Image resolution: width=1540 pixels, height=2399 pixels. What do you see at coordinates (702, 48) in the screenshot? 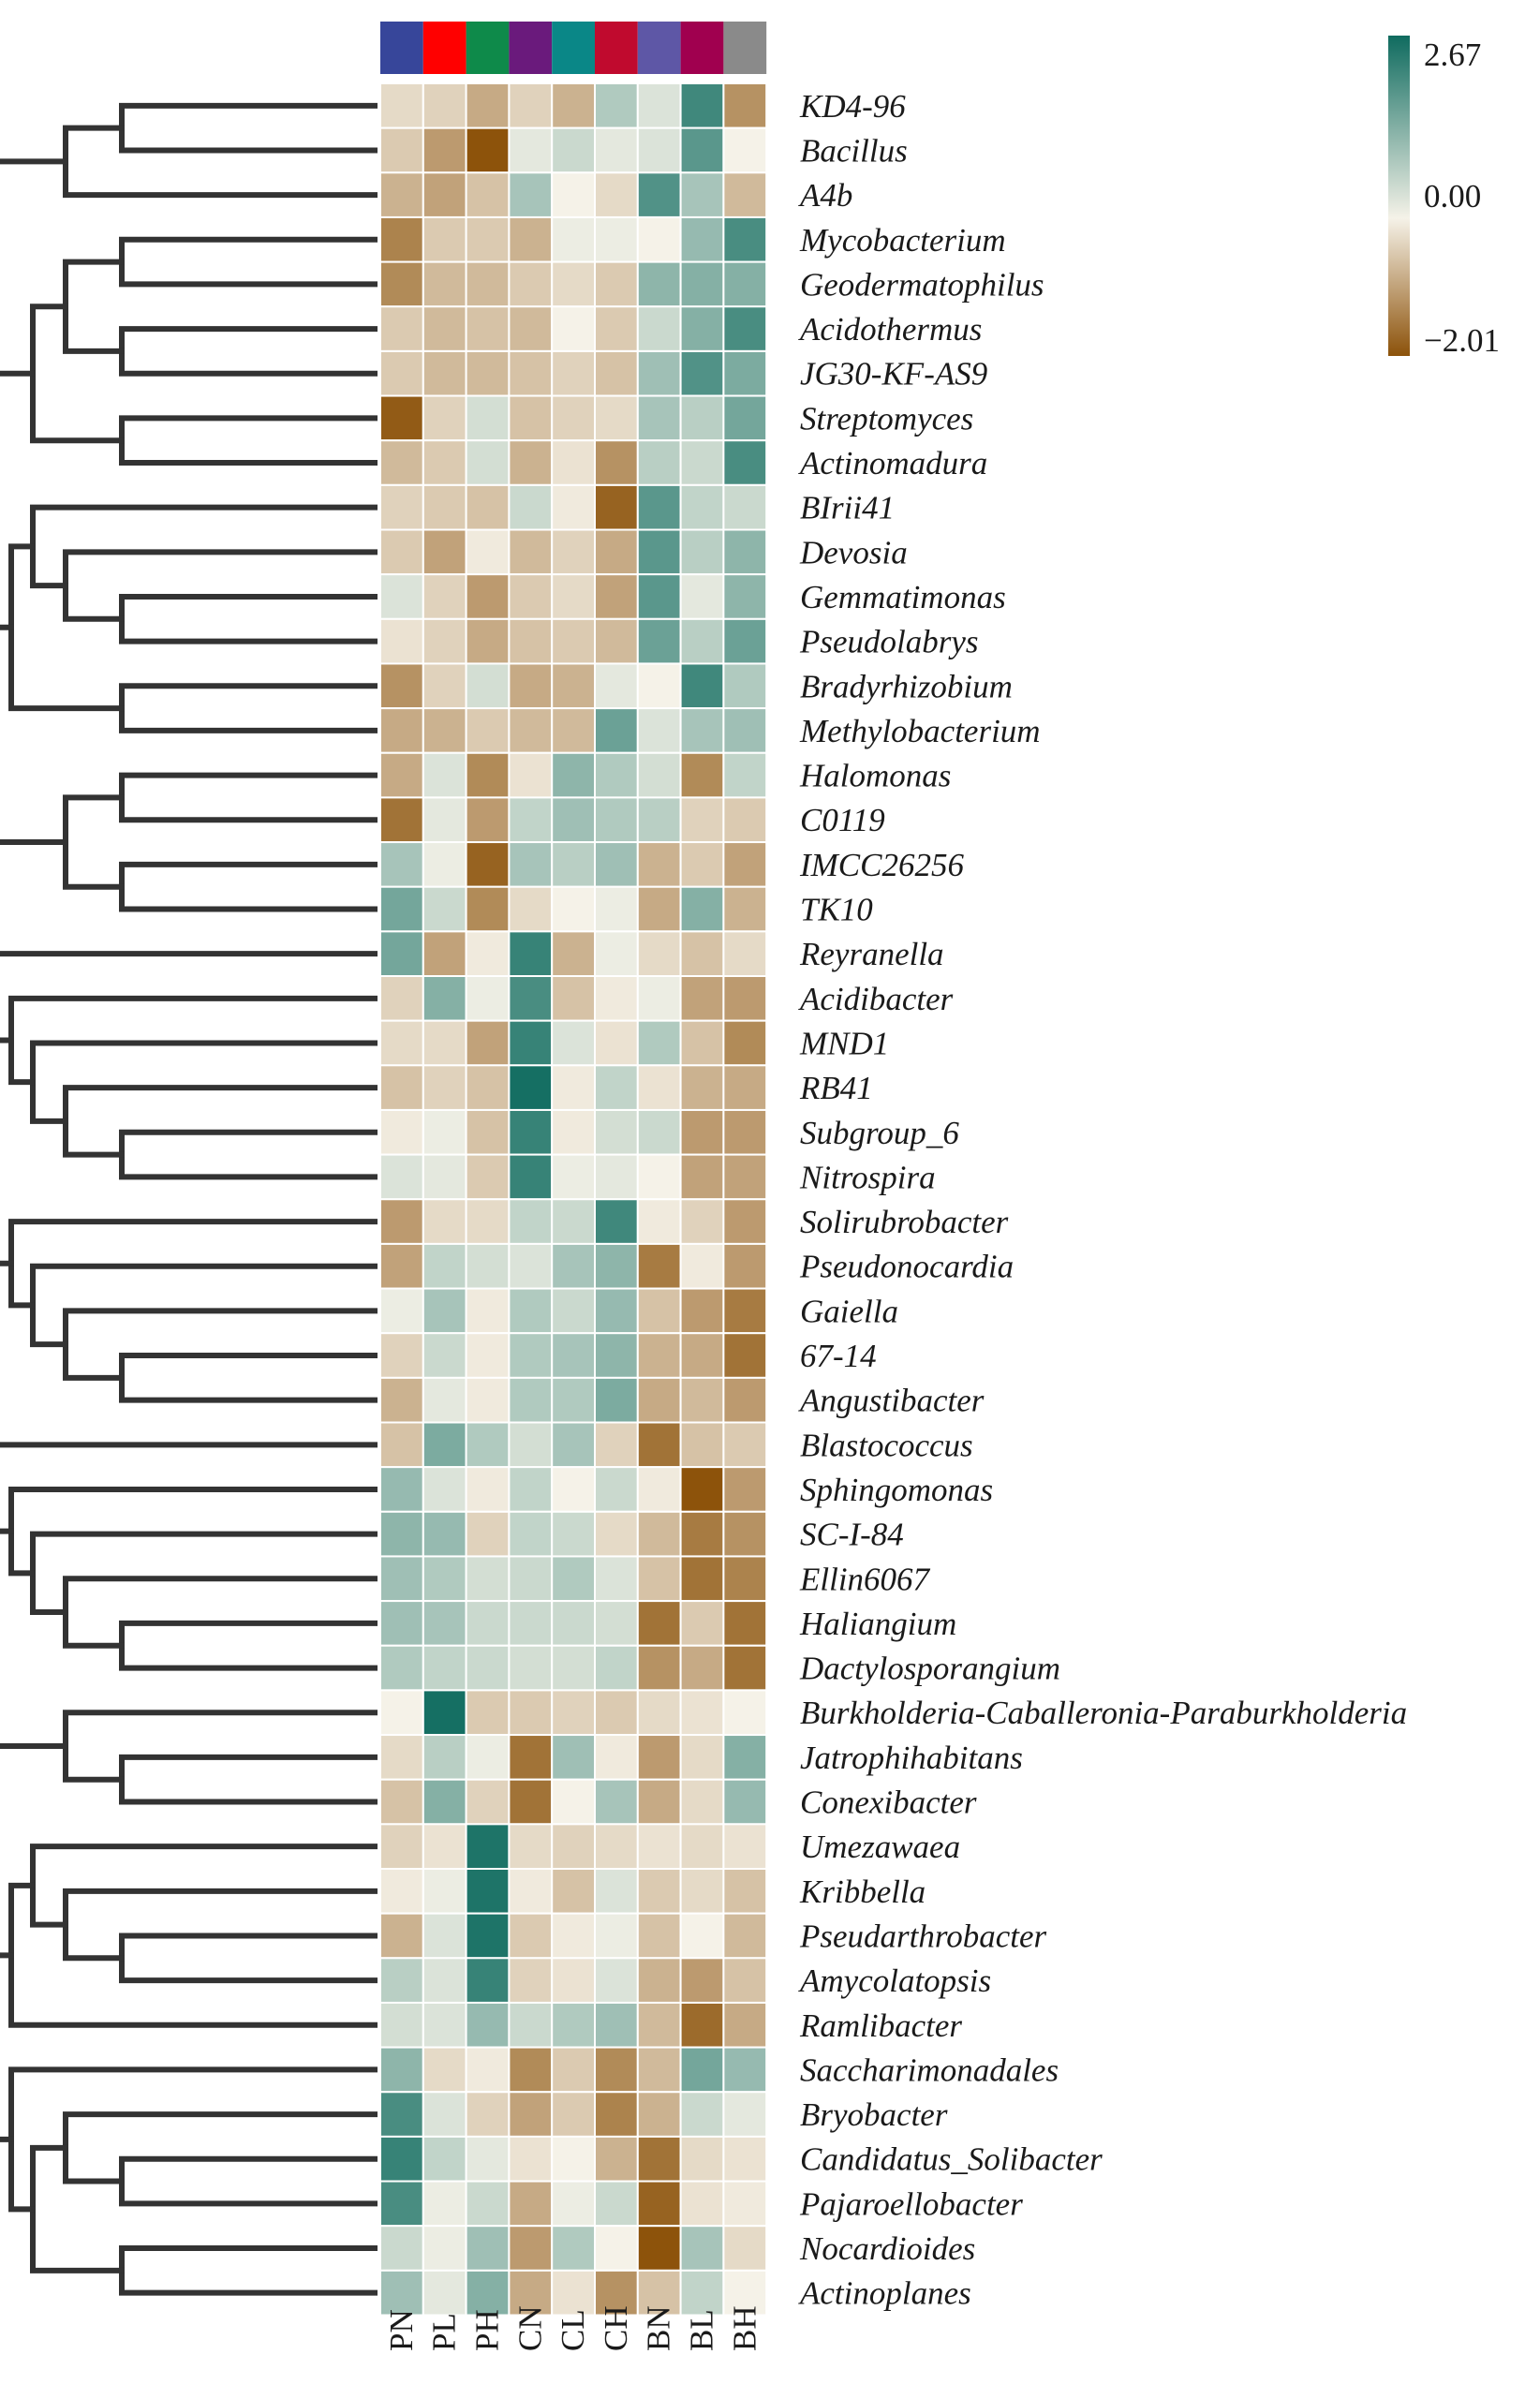
I see `group-color-BL` at bounding box center [702, 48].